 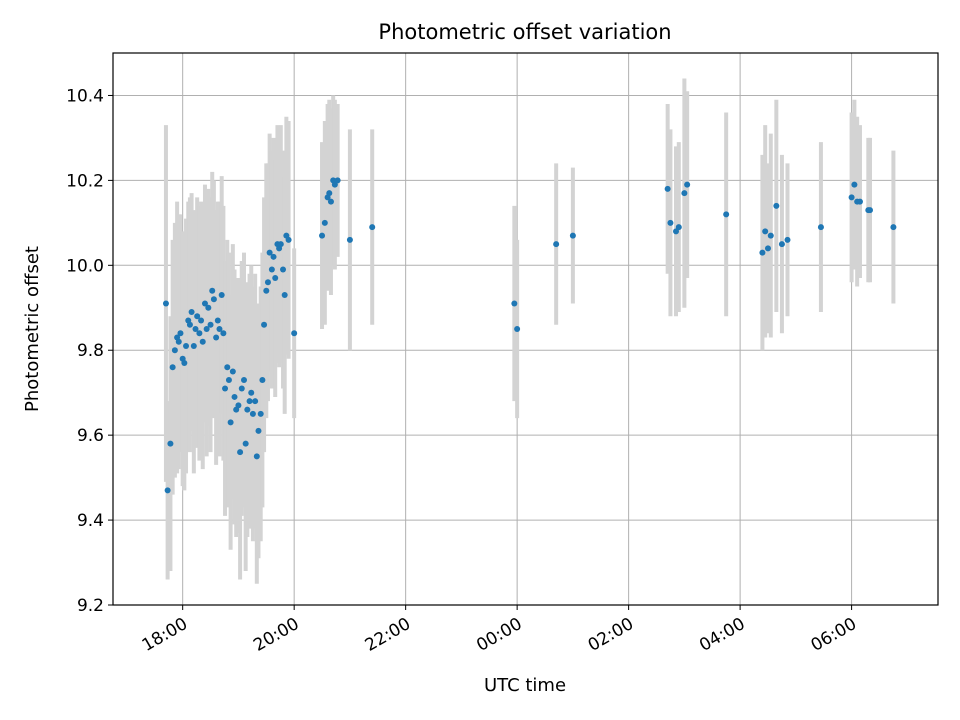 I want to click on chart-title: Photometric offset variation, so click(x=524, y=32).